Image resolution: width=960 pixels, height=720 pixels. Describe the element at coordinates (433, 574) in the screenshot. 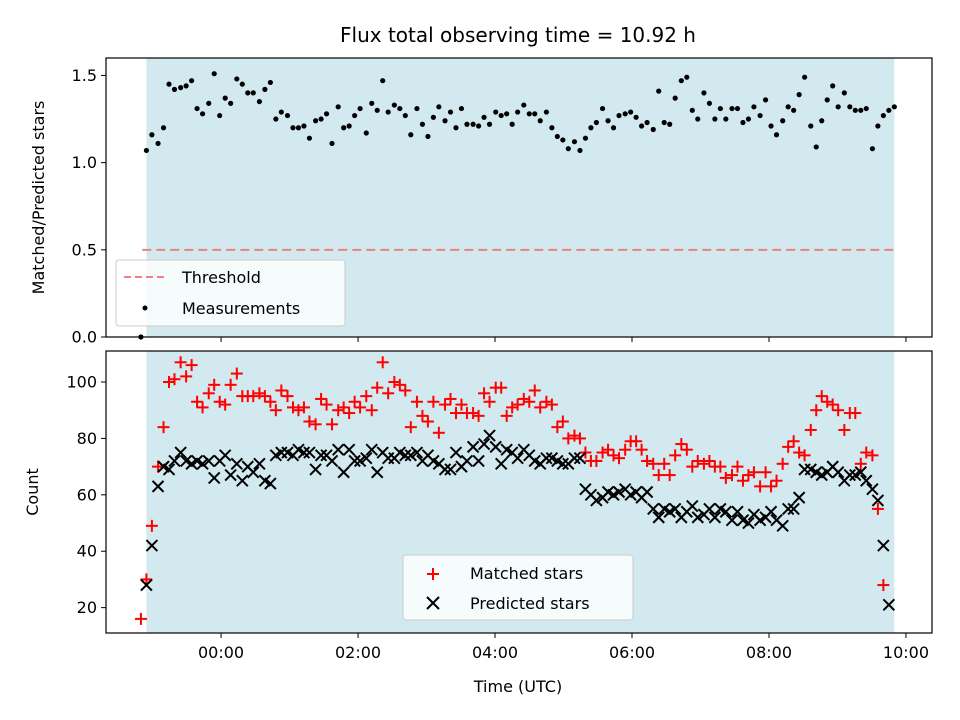

I see `legend-matched-swatch` at that location.